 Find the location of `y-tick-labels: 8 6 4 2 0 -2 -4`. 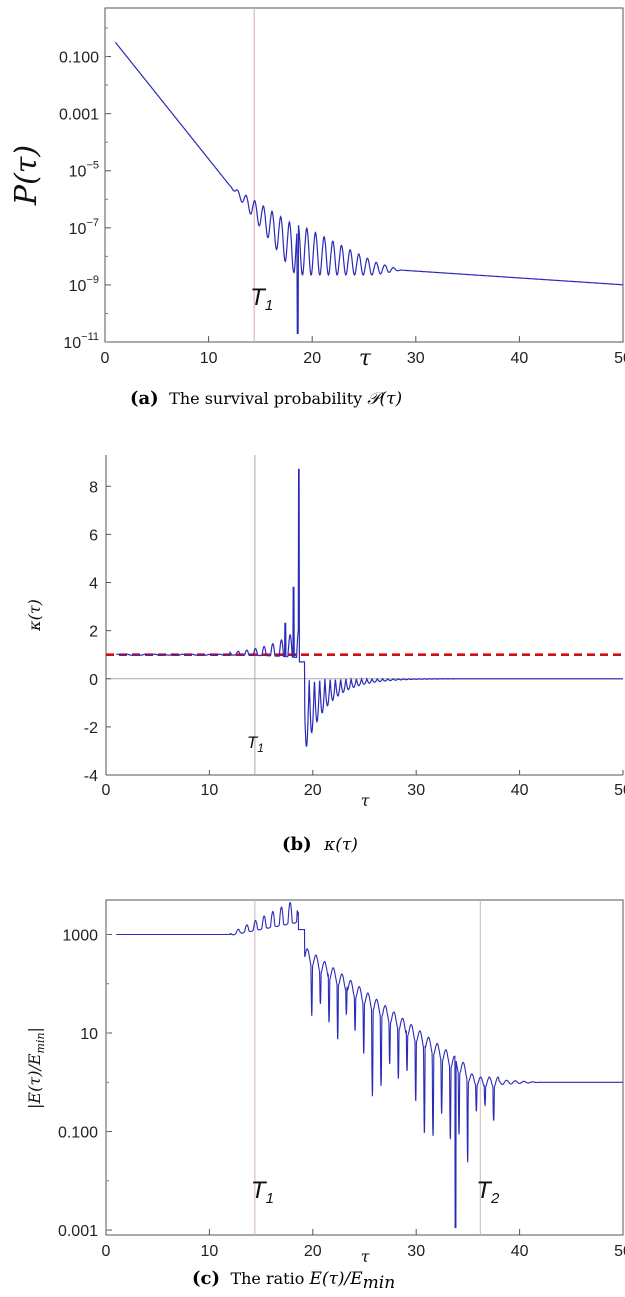

y-tick-labels: 8 6 4 2 0 -2 -4 is located at coordinates (97, 632).